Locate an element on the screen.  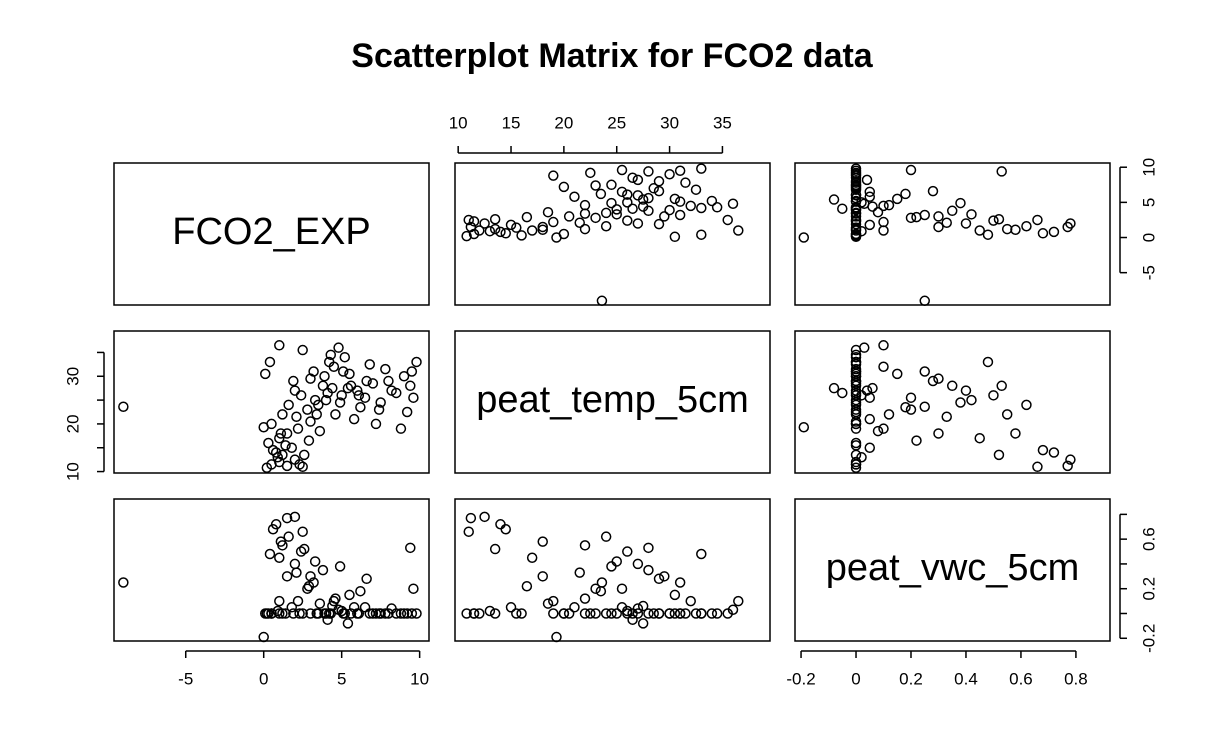
tick-label: 15 is located at coordinates (511, 122).